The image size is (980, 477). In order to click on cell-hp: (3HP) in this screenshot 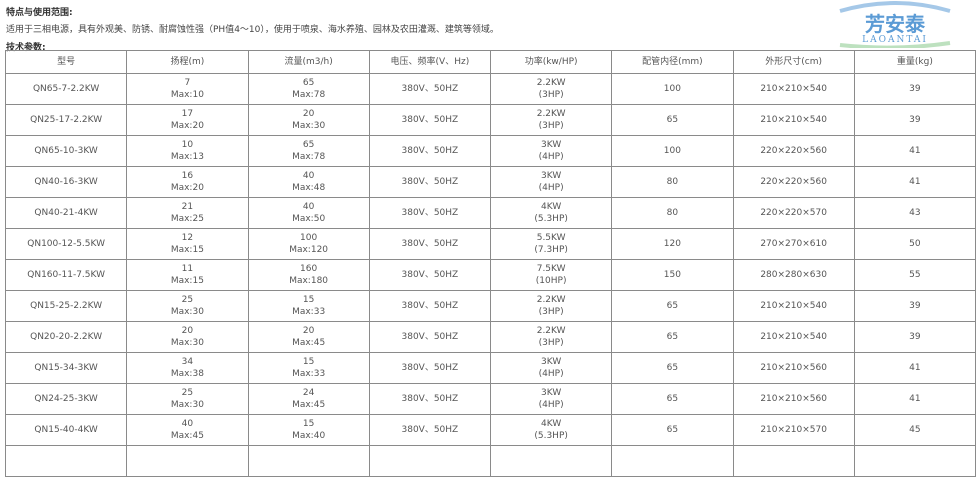, I will do `click(551, 95)`.